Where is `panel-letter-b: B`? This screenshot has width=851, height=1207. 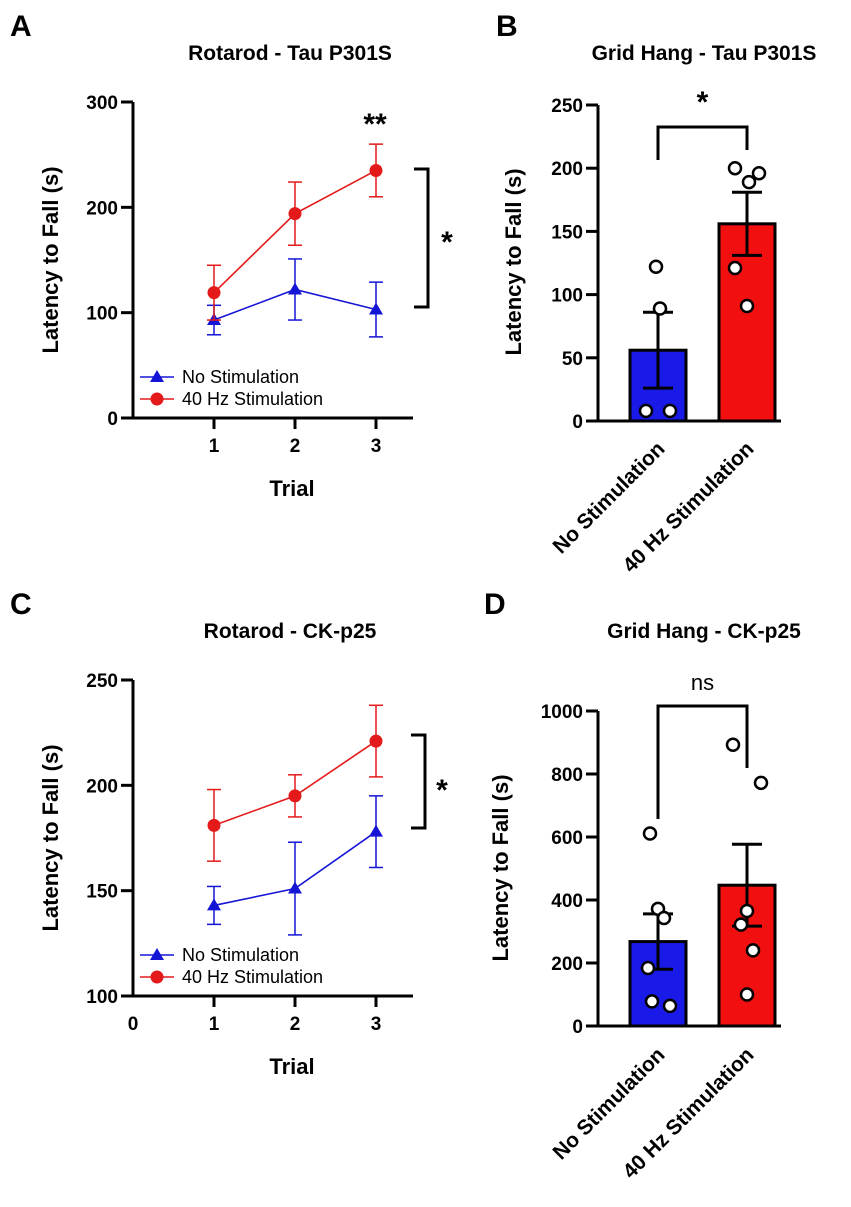
panel-letter-b: B is located at coordinates (507, 26).